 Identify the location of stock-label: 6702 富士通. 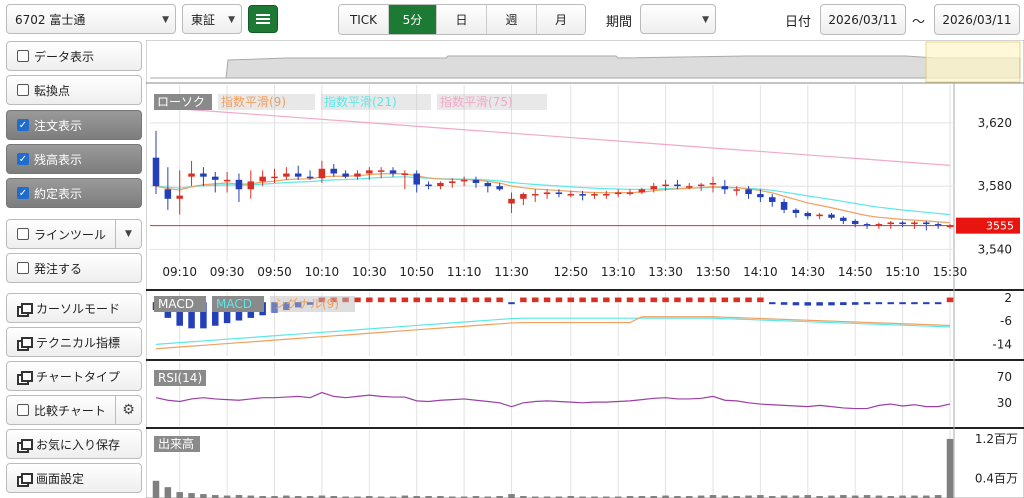
(50, 19).